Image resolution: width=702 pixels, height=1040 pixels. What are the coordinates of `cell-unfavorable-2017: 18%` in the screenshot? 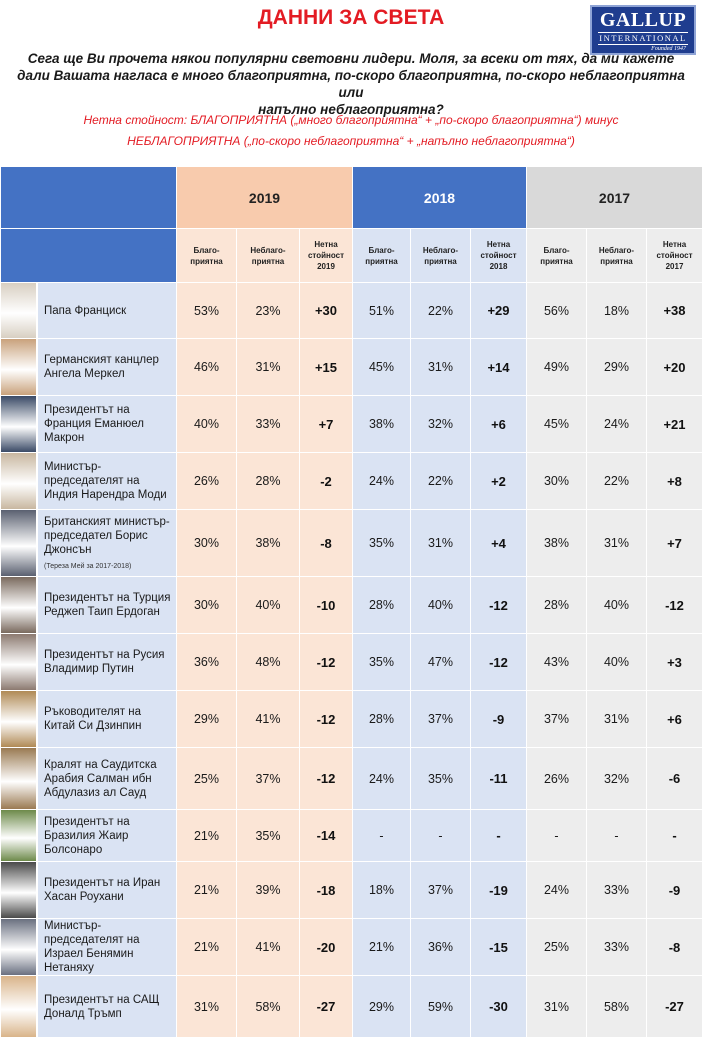 It's located at (616, 310).